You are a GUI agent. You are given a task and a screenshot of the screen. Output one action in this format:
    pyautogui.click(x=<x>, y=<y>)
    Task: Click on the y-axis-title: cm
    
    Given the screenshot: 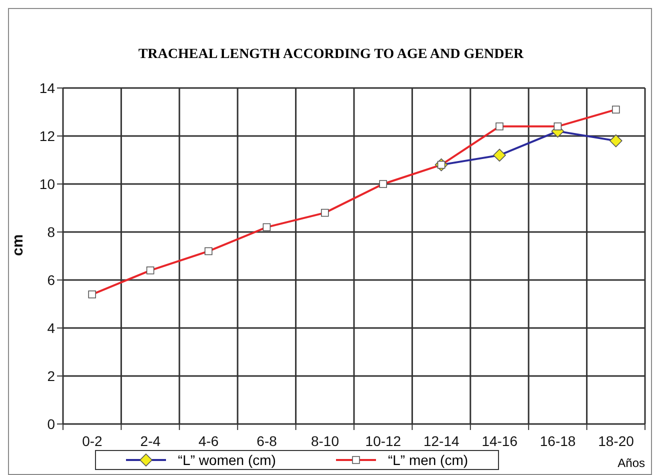 What is the action you would take?
    pyautogui.click(x=17, y=245)
    